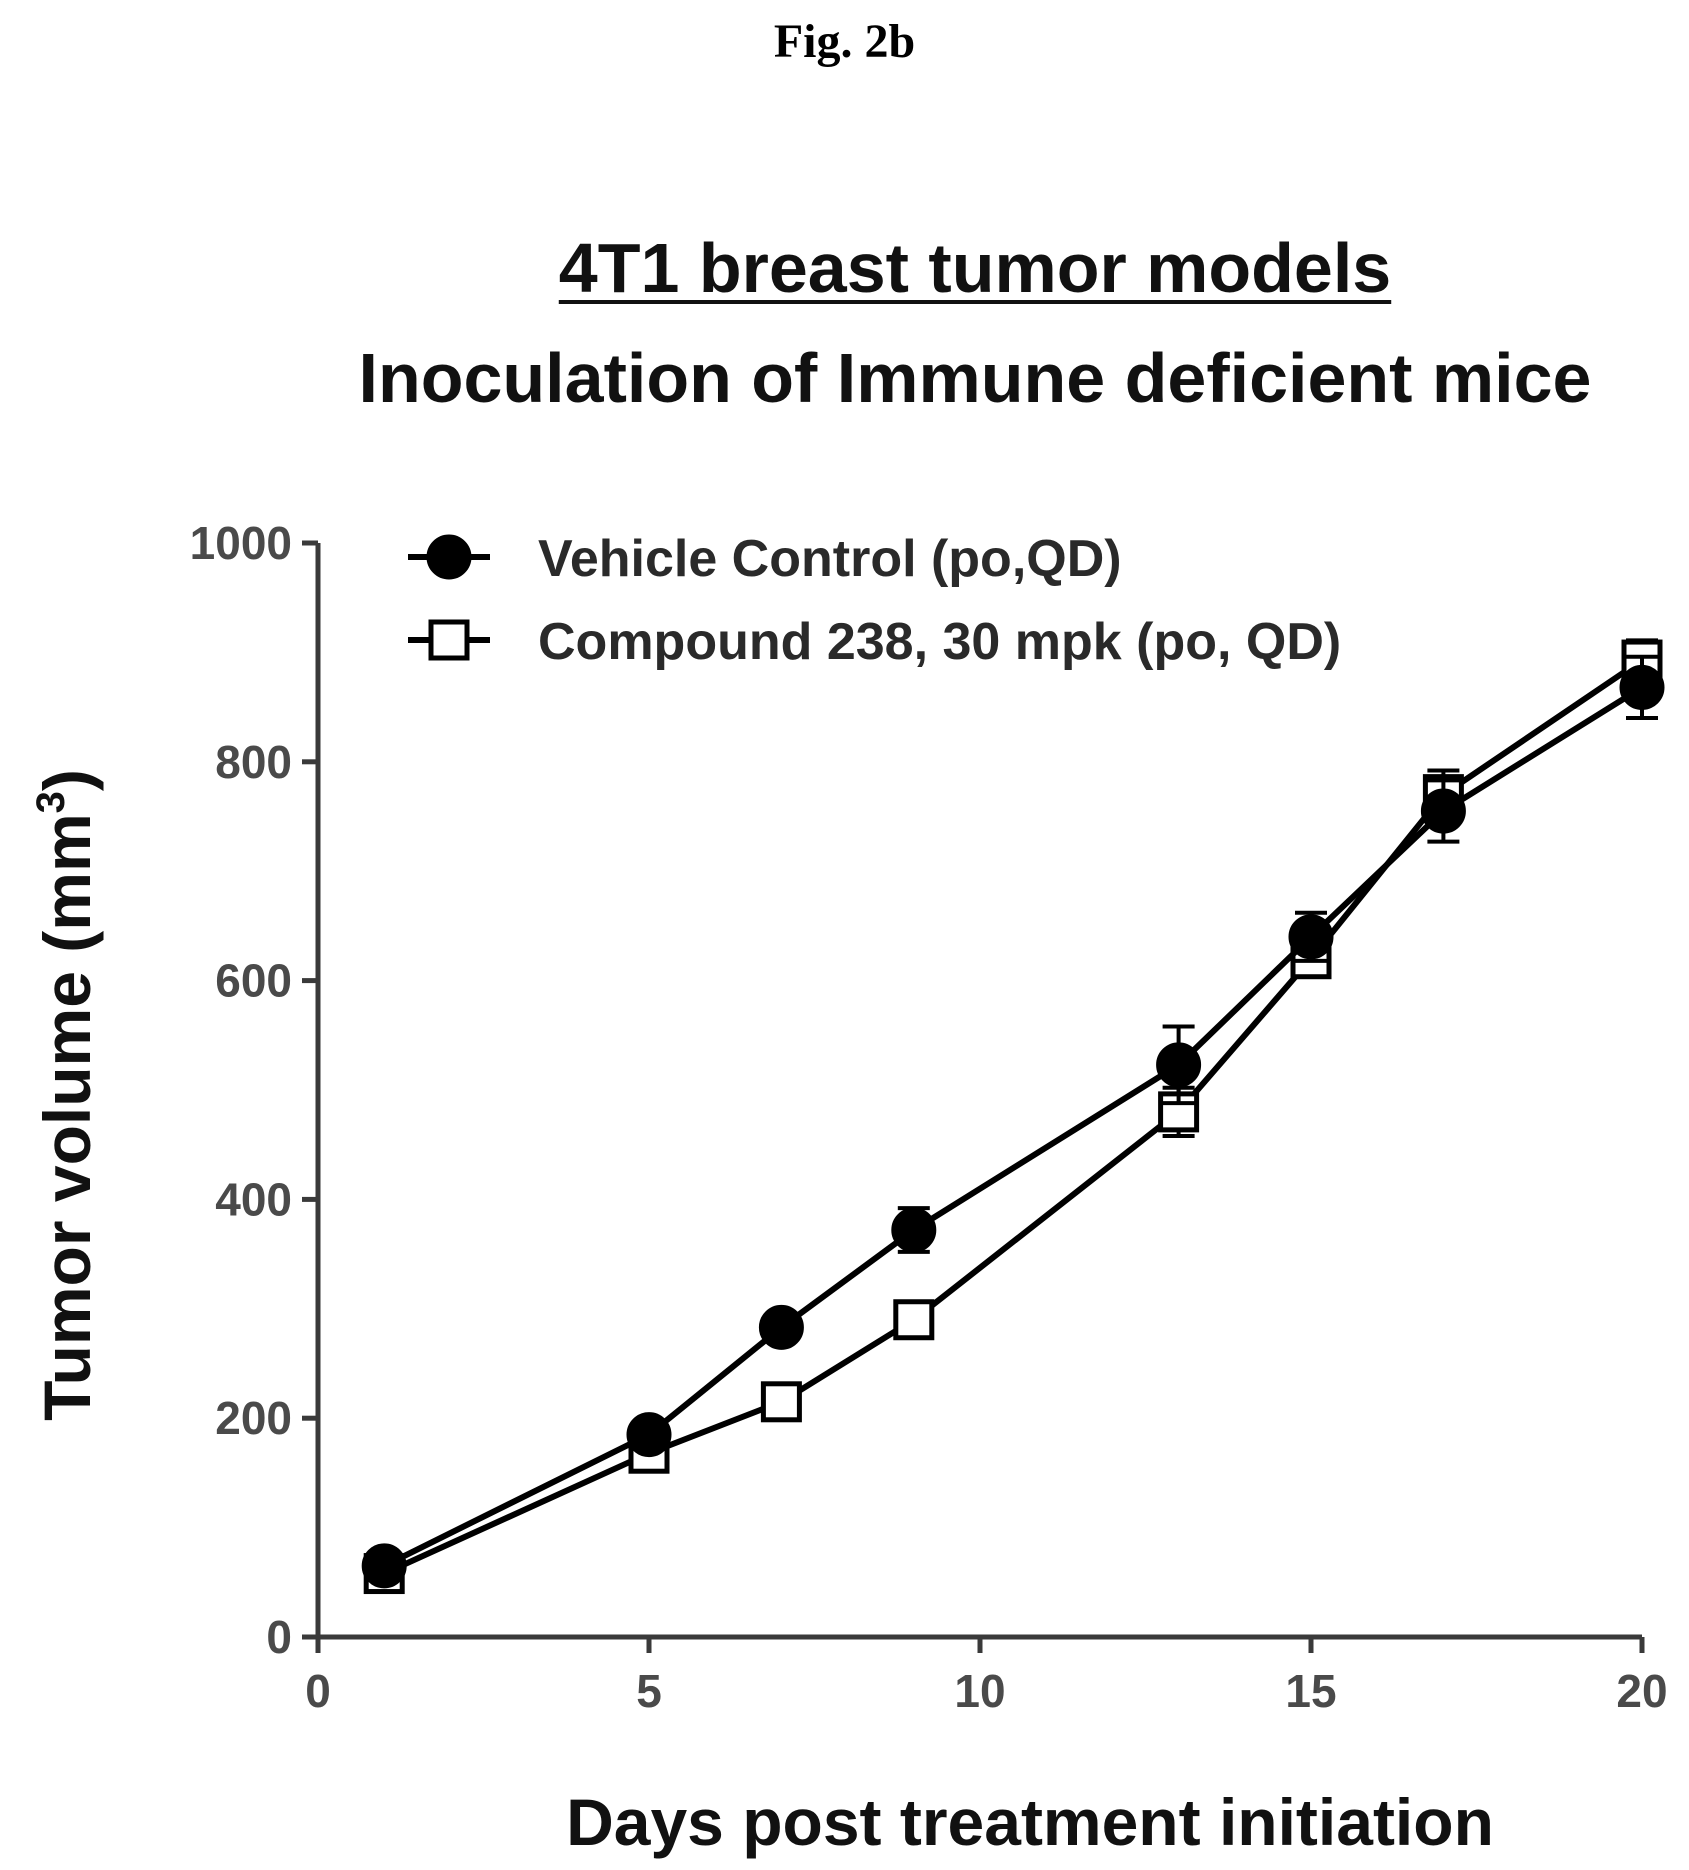 The width and height of the screenshot is (1689, 1870). Describe the element at coordinates (51, 802) in the screenshot. I see `y-axis-title-superscript: 3` at that location.